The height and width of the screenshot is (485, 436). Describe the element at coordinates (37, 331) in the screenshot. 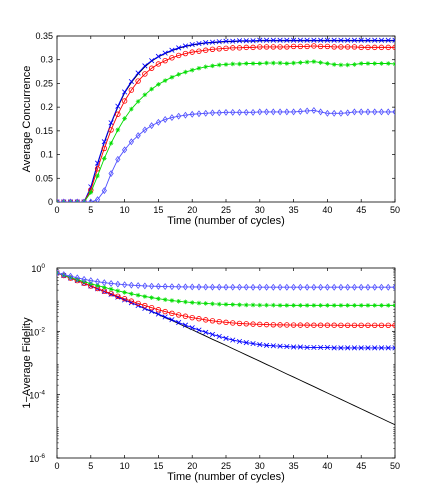

I see `y-tick-label: 10⁻²` at that location.